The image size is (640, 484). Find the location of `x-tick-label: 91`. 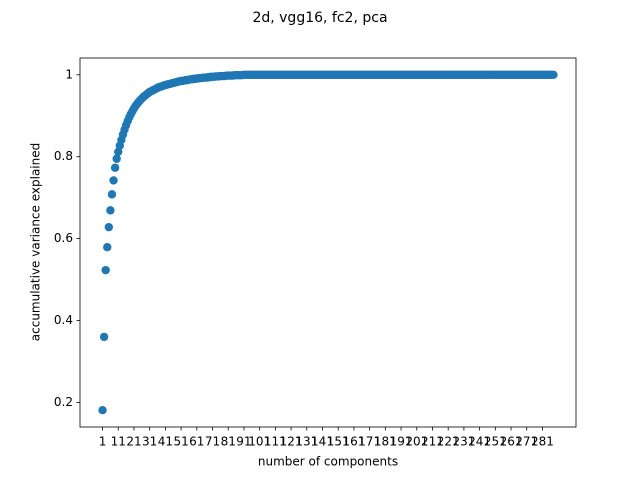

x-tick-label: 91 is located at coordinates (243, 442).